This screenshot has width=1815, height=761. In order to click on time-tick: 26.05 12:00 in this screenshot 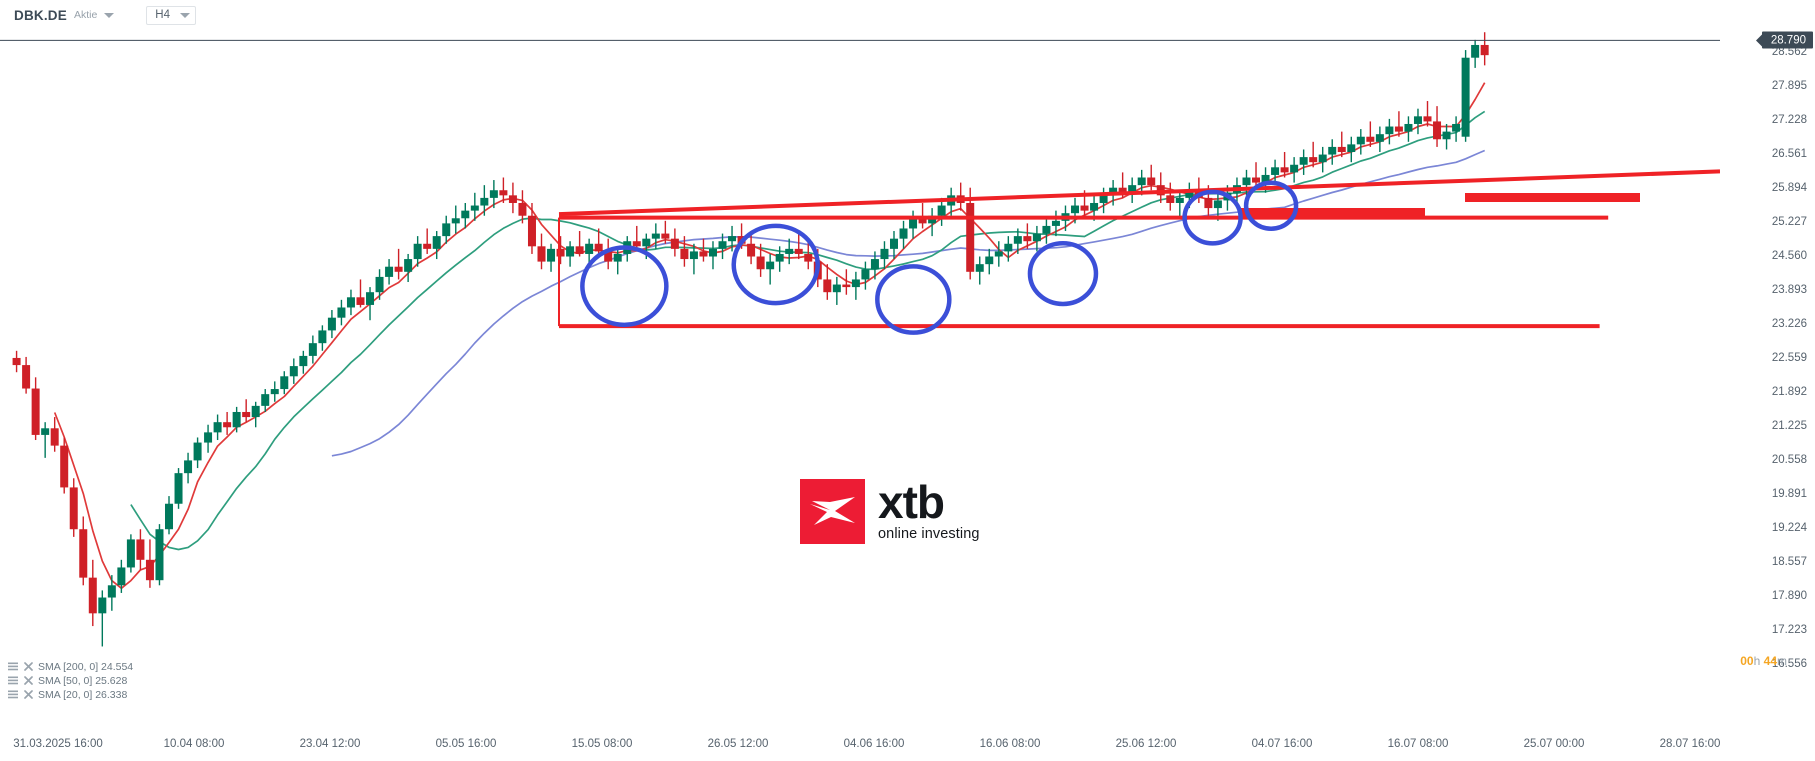, I will do `click(738, 744)`.